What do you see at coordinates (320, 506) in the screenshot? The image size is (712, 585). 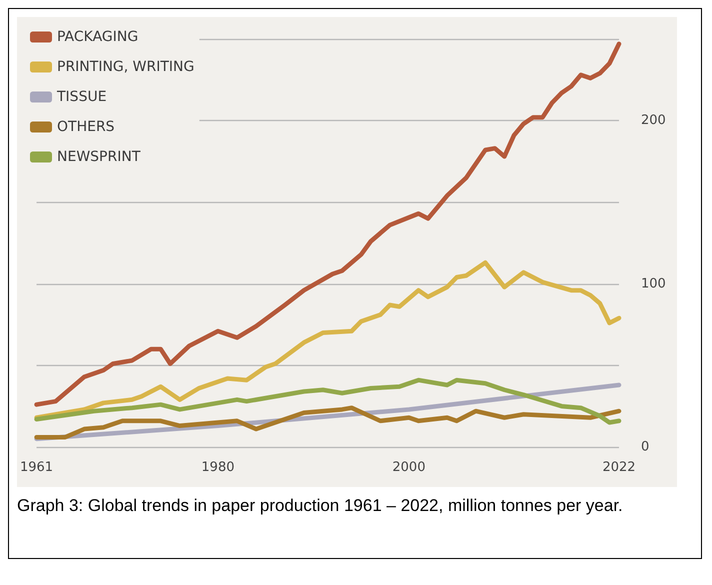 I see `caption: Graph 3: Global trends in paper production 1961 – 2022, million tonnes per year.` at bounding box center [320, 506].